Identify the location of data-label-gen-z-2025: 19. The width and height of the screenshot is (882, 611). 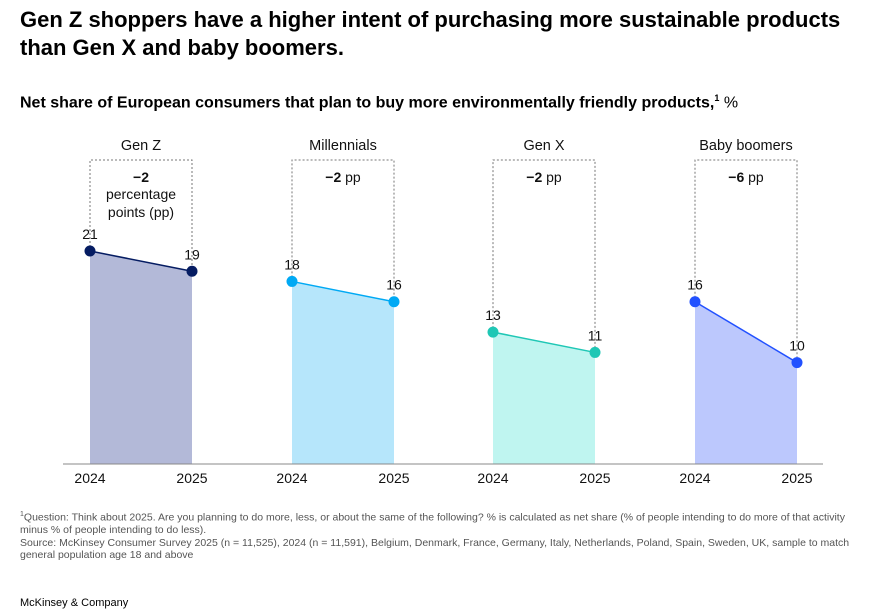
(192, 254).